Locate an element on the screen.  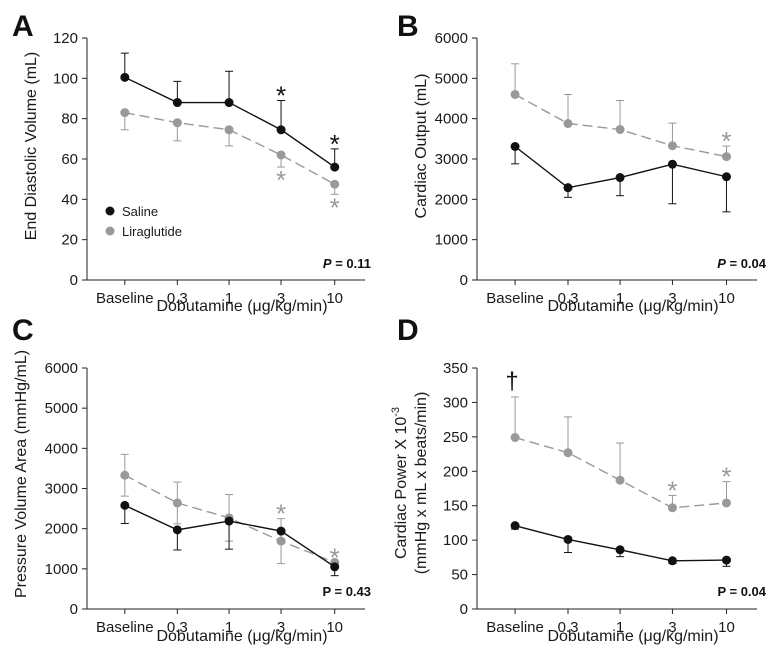
y-axis-title-main: Cardiac Power X 10 is located at coordinates (401, 488).